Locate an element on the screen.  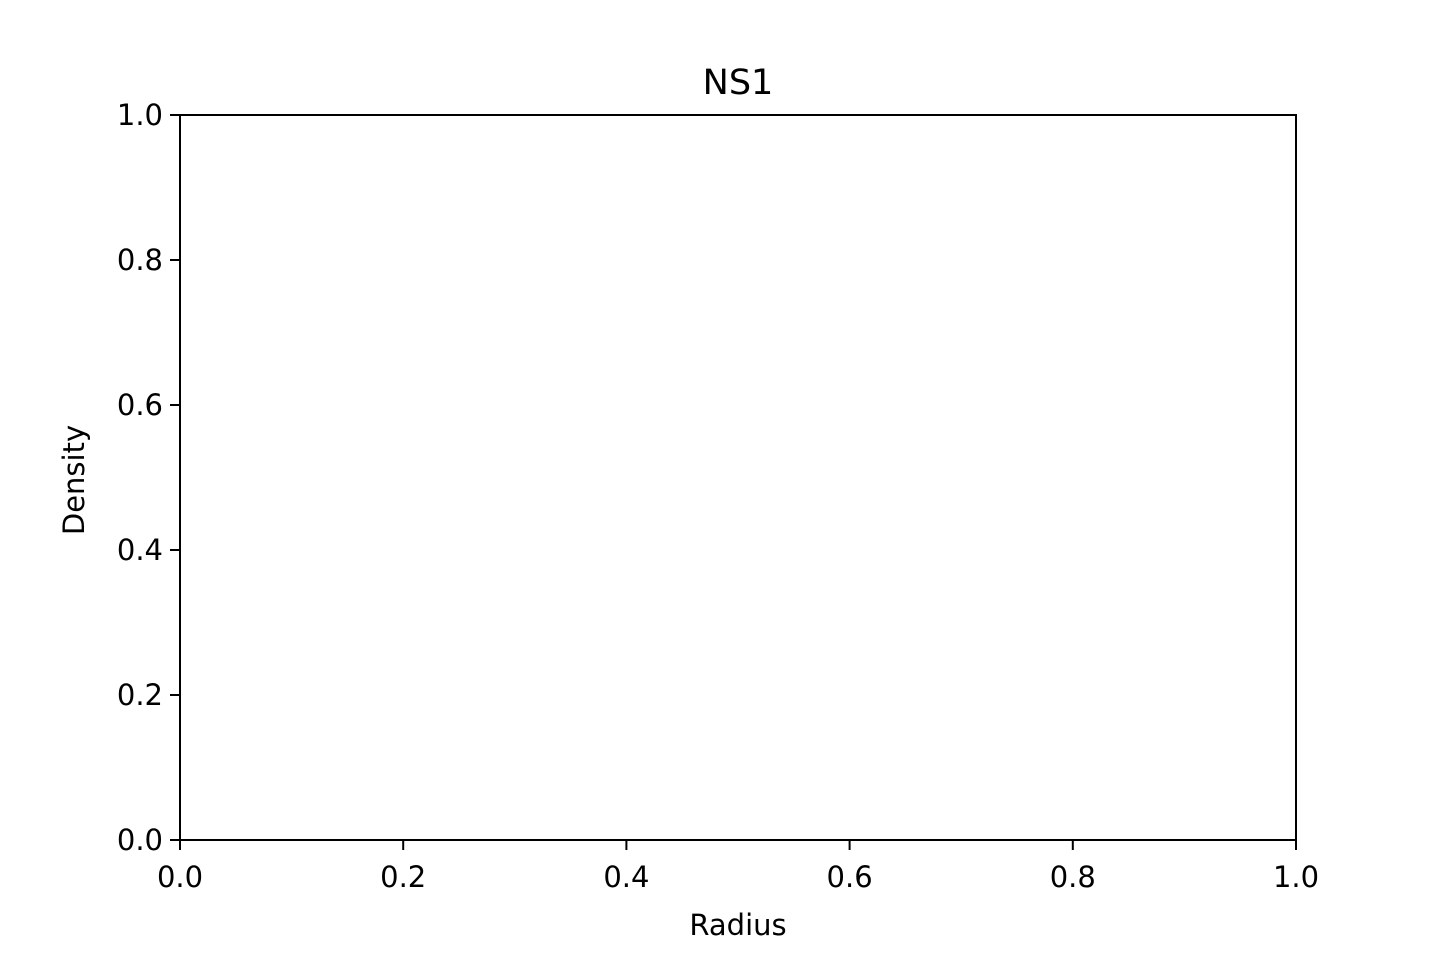
x-tick-label: 0.6 is located at coordinates (850, 877).